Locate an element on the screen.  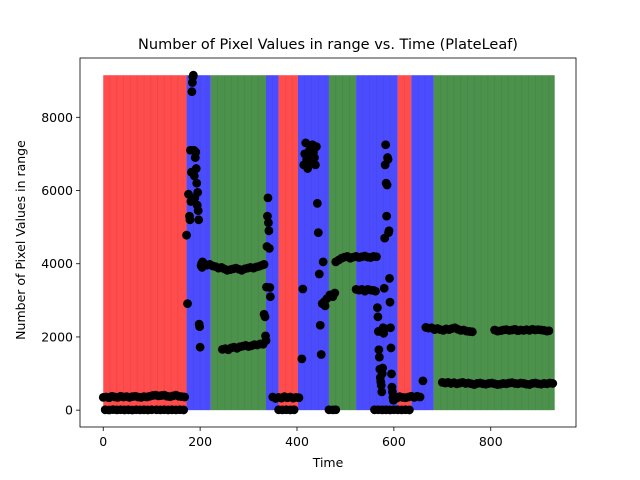
y-tick-label: 0 is located at coordinates (69, 410).